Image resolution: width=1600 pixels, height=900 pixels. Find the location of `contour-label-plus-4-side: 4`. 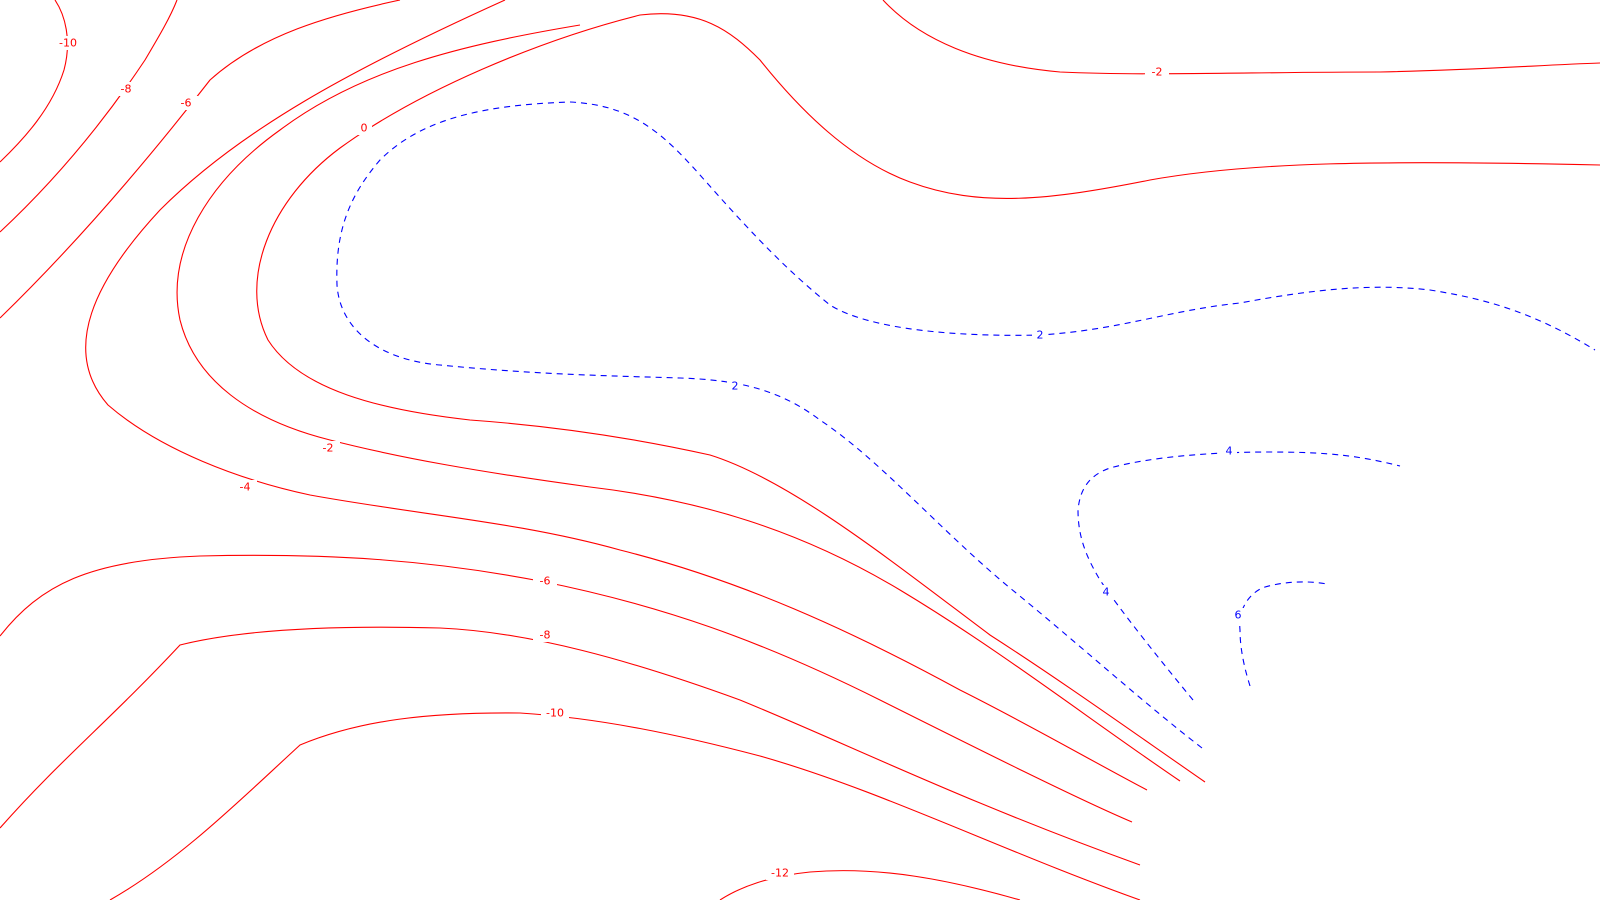

contour-label-plus-4-side: 4 is located at coordinates (1106, 592).